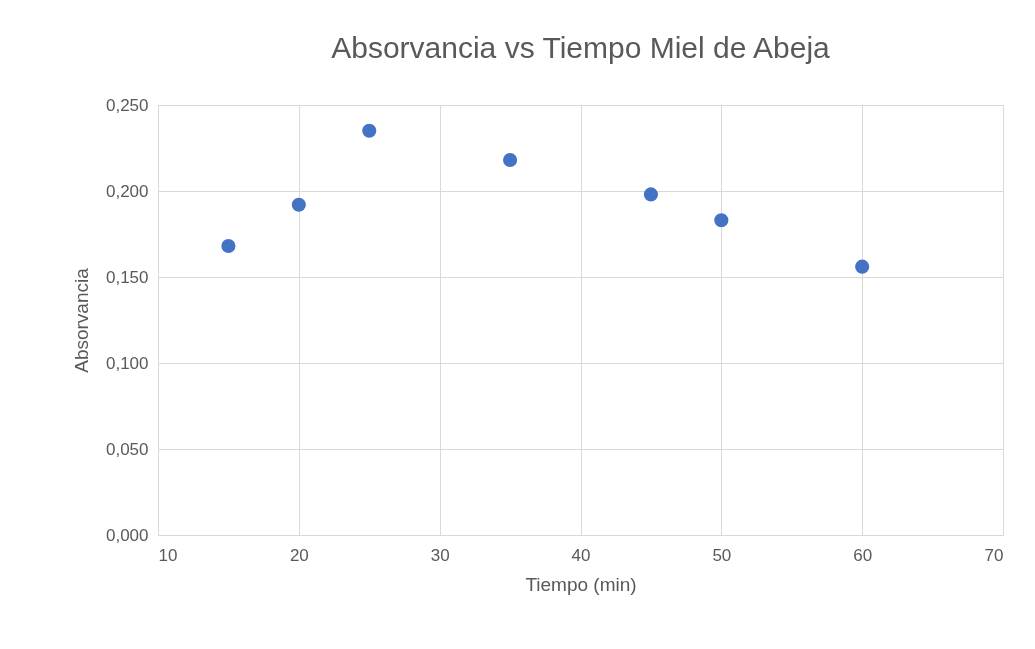 The height and width of the screenshot is (649, 1035). I want to click on x-tick-label: 20, so click(299, 555).